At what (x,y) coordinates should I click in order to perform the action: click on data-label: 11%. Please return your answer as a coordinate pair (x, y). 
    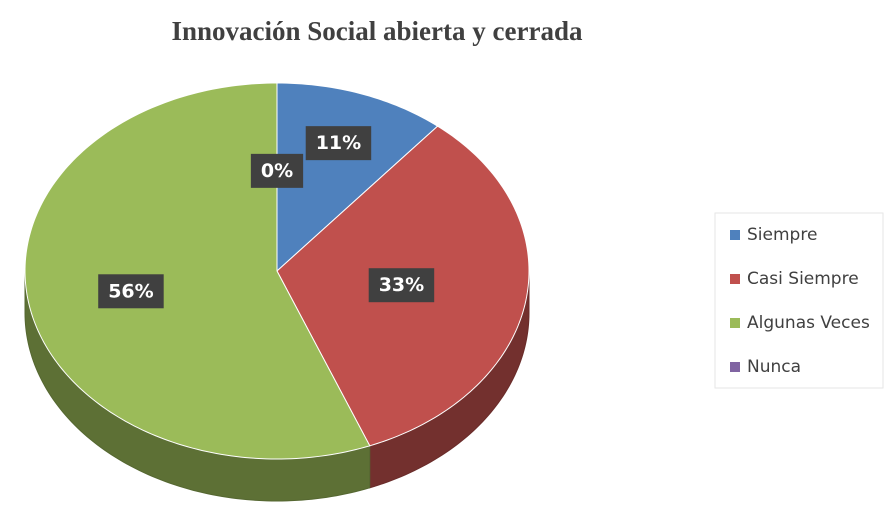
    Looking at the image, I should click on (338, 143).